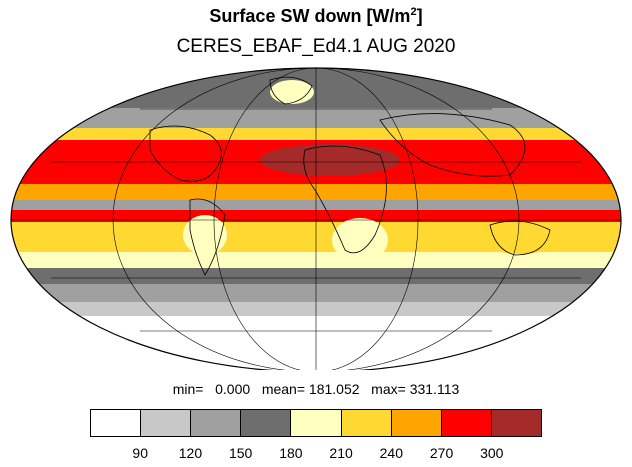 The width and height of the screenshot is (632, 467). Describe the element at coordinates (419, 16) in the screenshot. I see `title-end: ]` at that location.